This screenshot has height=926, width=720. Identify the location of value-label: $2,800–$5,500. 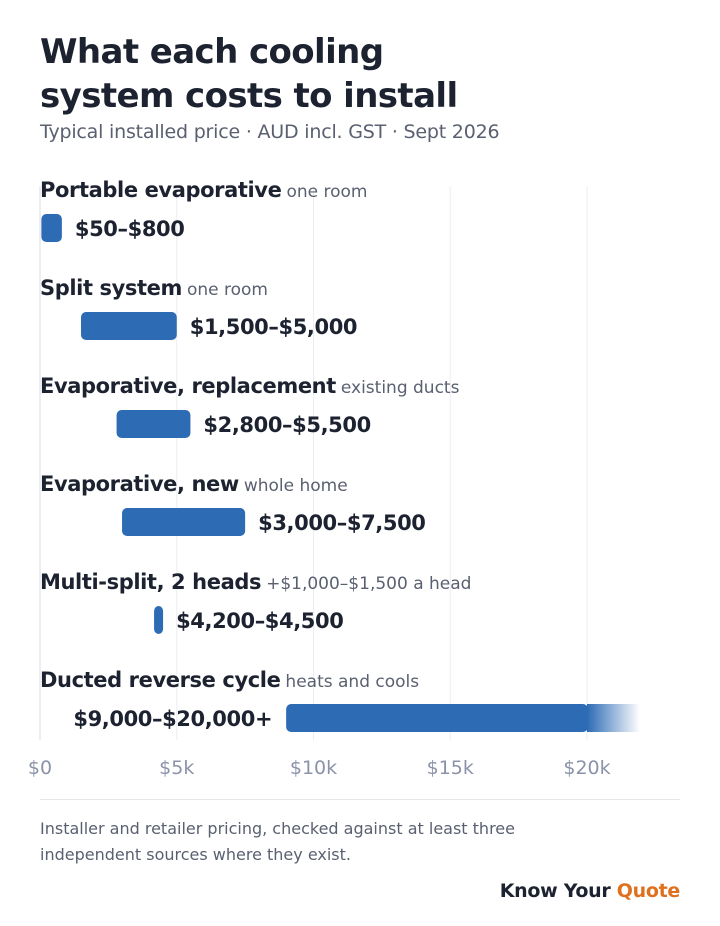
(286, 425).